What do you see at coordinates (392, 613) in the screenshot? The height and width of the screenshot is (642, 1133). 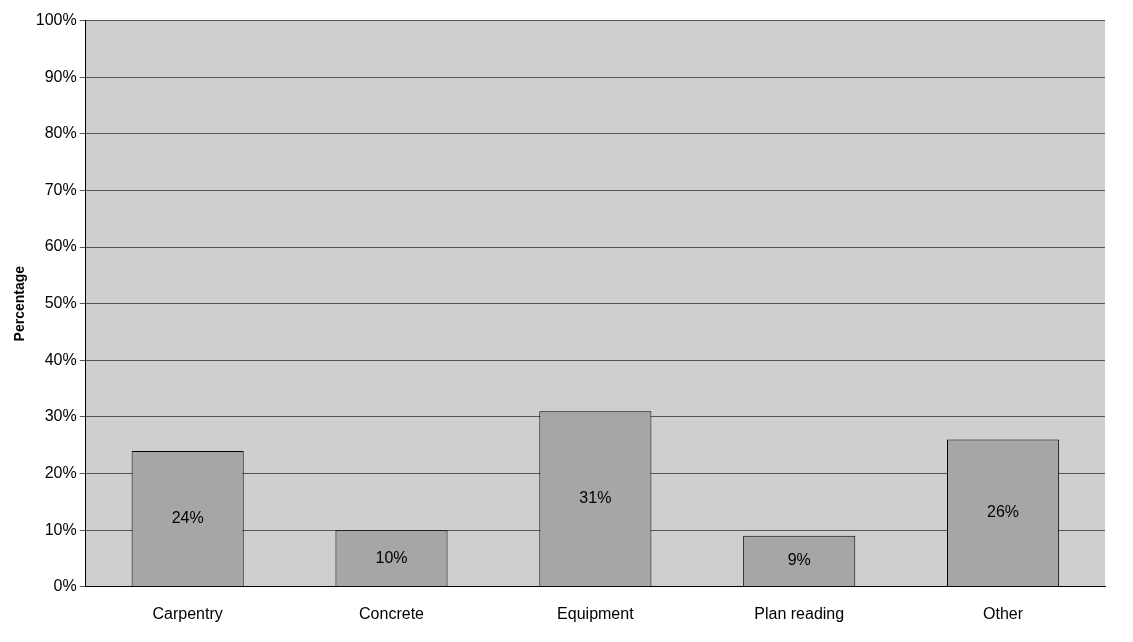 I see `x-tick-label: Concrete` at bounding box center [392, 613].